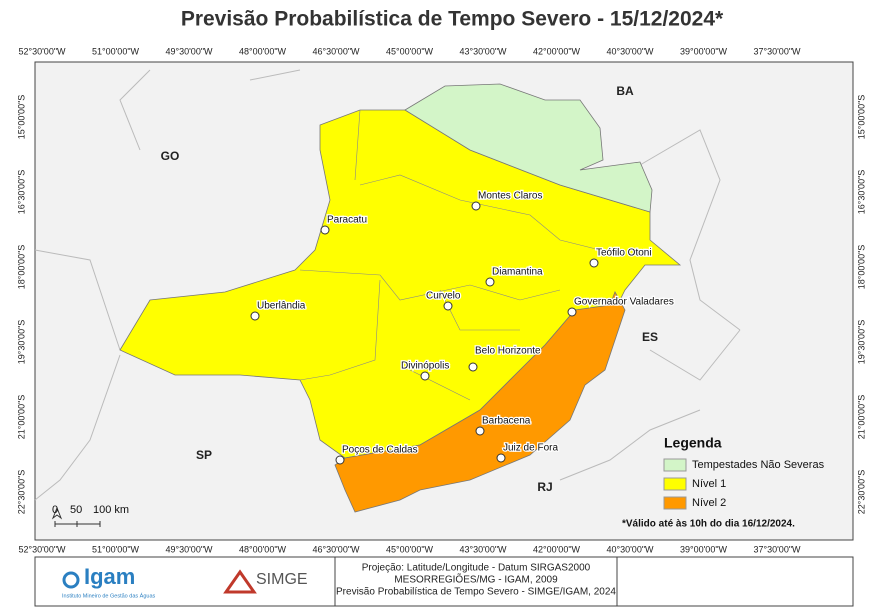 The height and width of the screenshot is (615, 870). I want to click on scale-bar, so click(77, 524).